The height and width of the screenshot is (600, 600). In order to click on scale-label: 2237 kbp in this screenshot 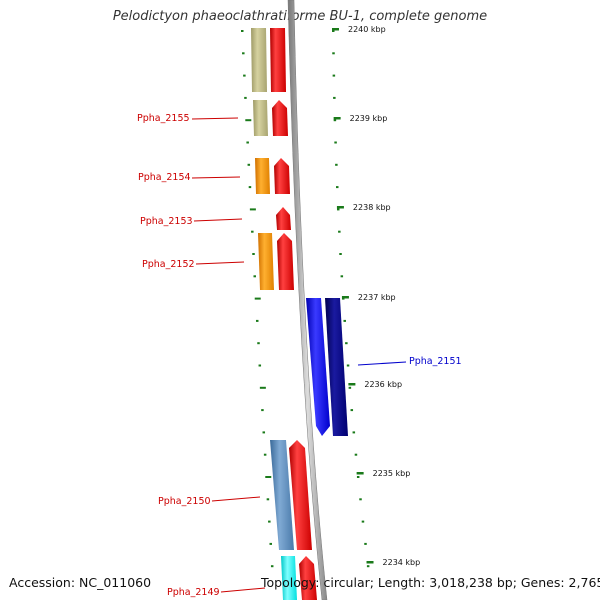, I will do `click(377, 297)`.